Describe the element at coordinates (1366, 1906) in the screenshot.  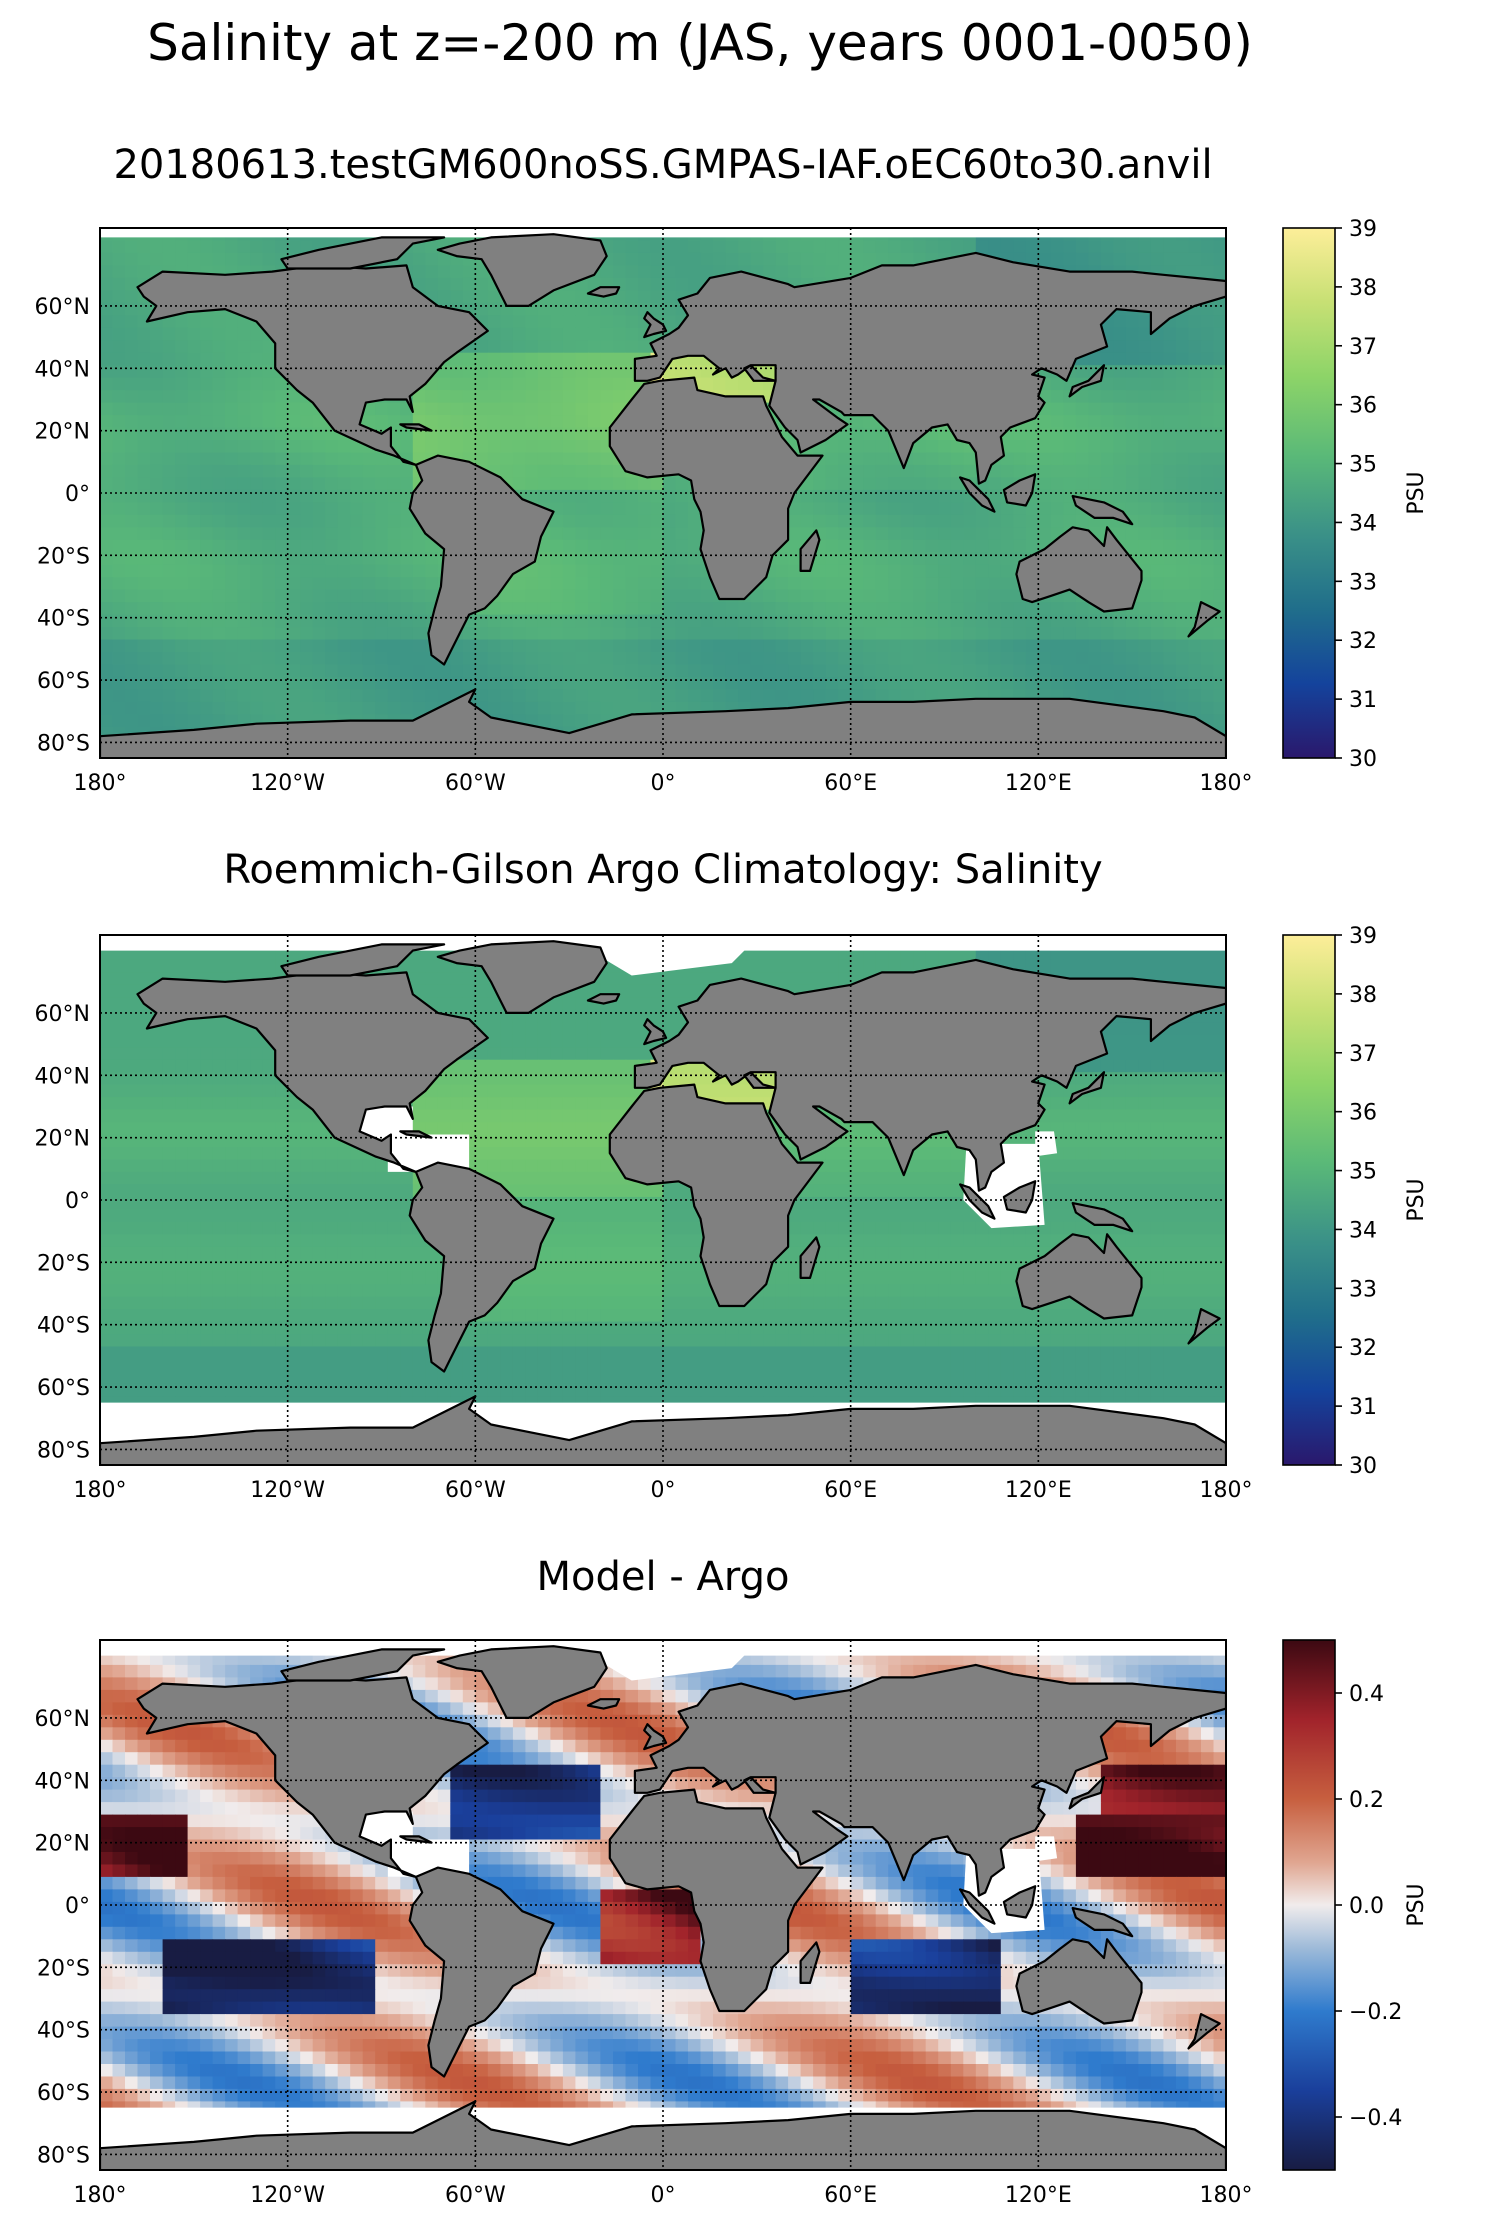
I see `colorbar-tick-label: 0.0` at that location.